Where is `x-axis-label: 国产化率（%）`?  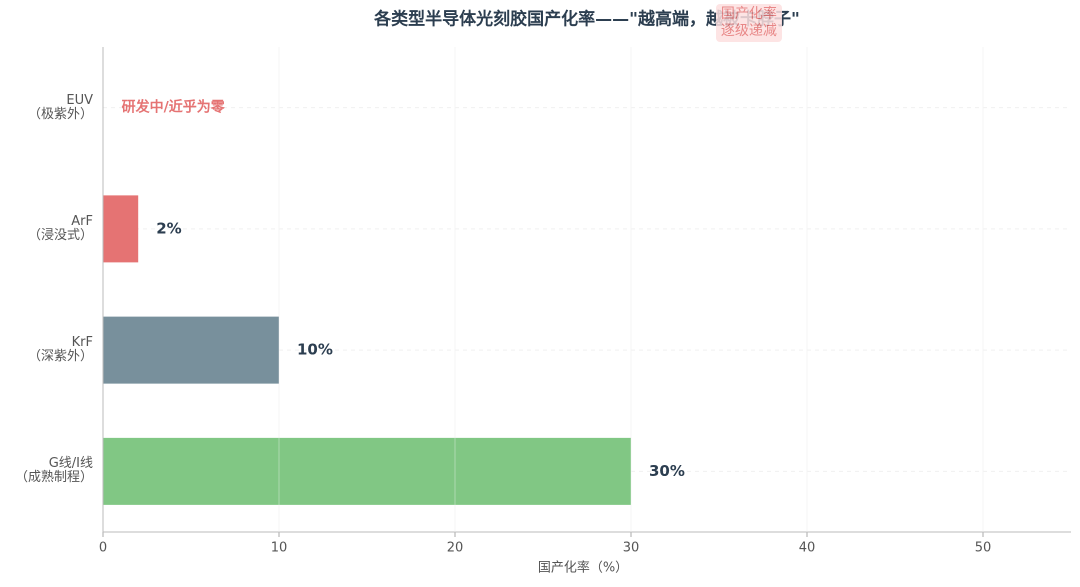 x-axis-label: 国产化率（%） is located at coordinates (583, 568).